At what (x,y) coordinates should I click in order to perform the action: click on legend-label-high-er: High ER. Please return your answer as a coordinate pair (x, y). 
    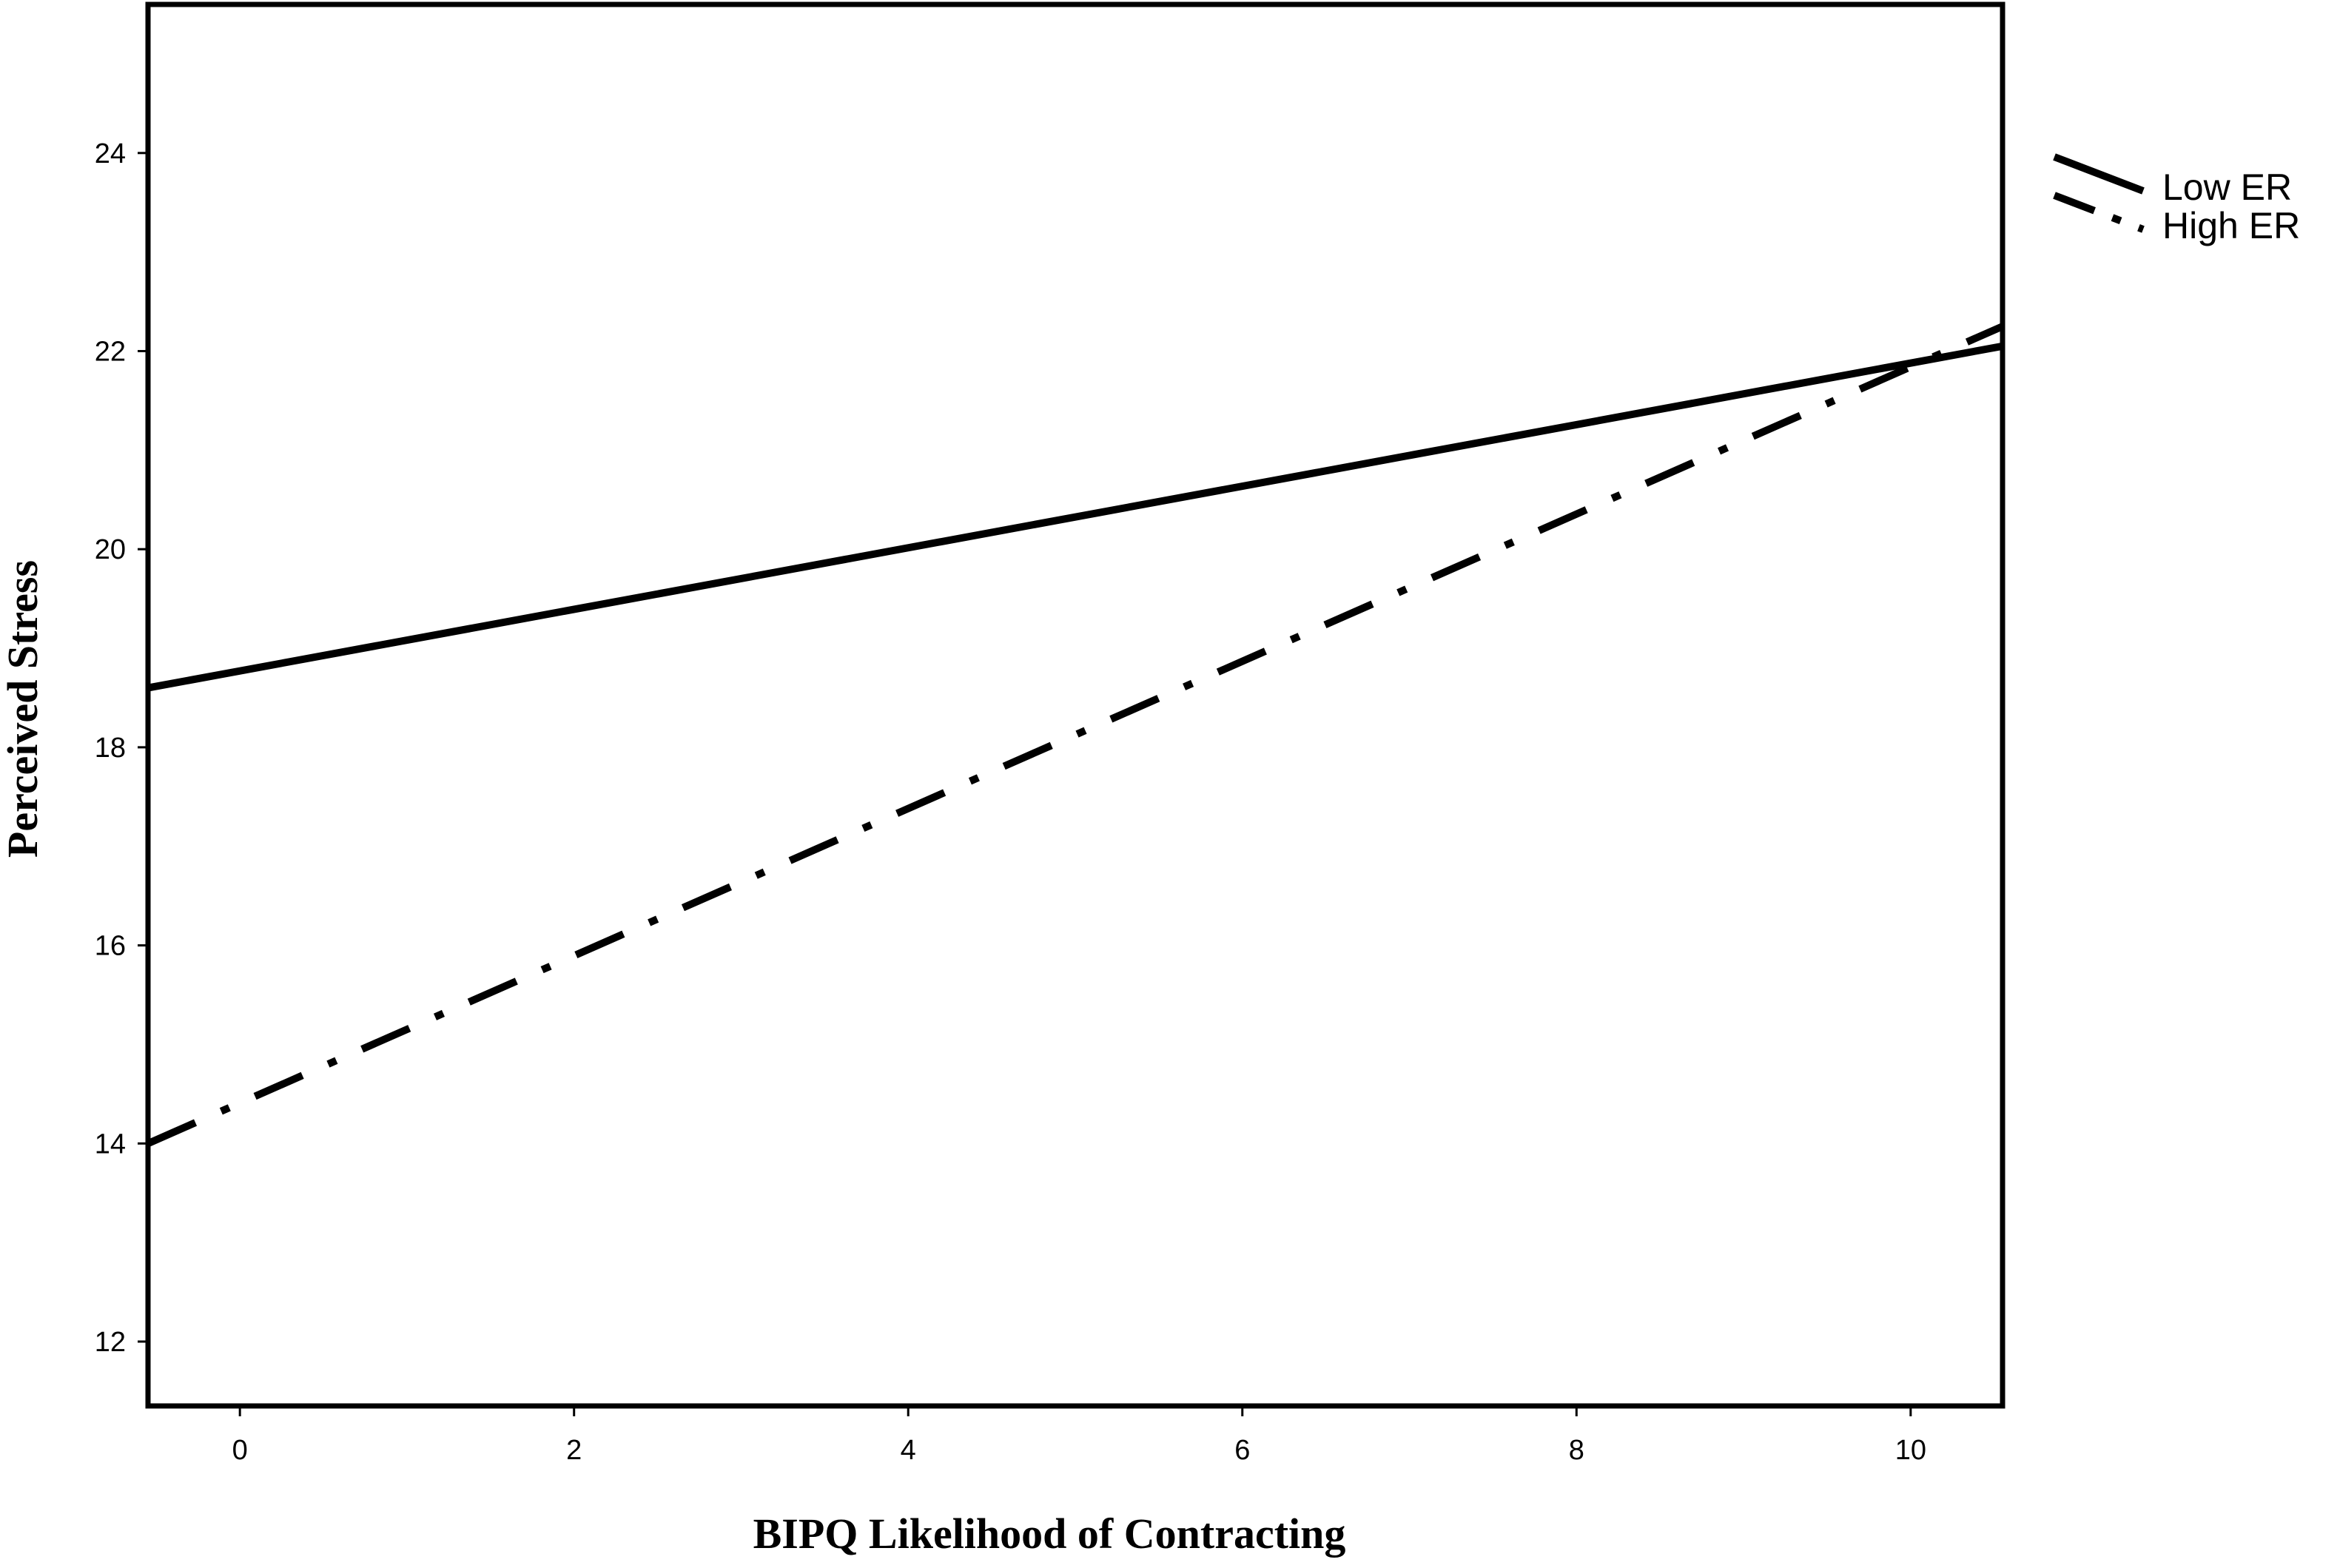
    Looking at the image, I should click on (2231, 226).